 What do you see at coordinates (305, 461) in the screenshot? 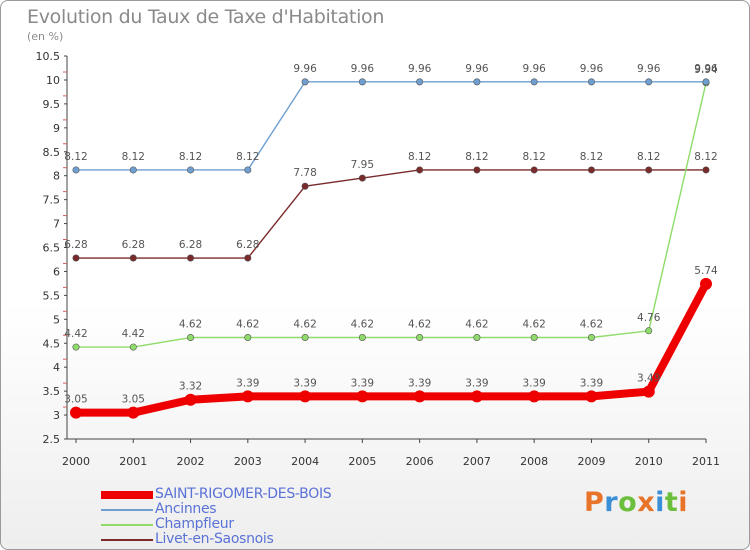
I see `x-tick-label: 2004` at bounding box center [305, 461].